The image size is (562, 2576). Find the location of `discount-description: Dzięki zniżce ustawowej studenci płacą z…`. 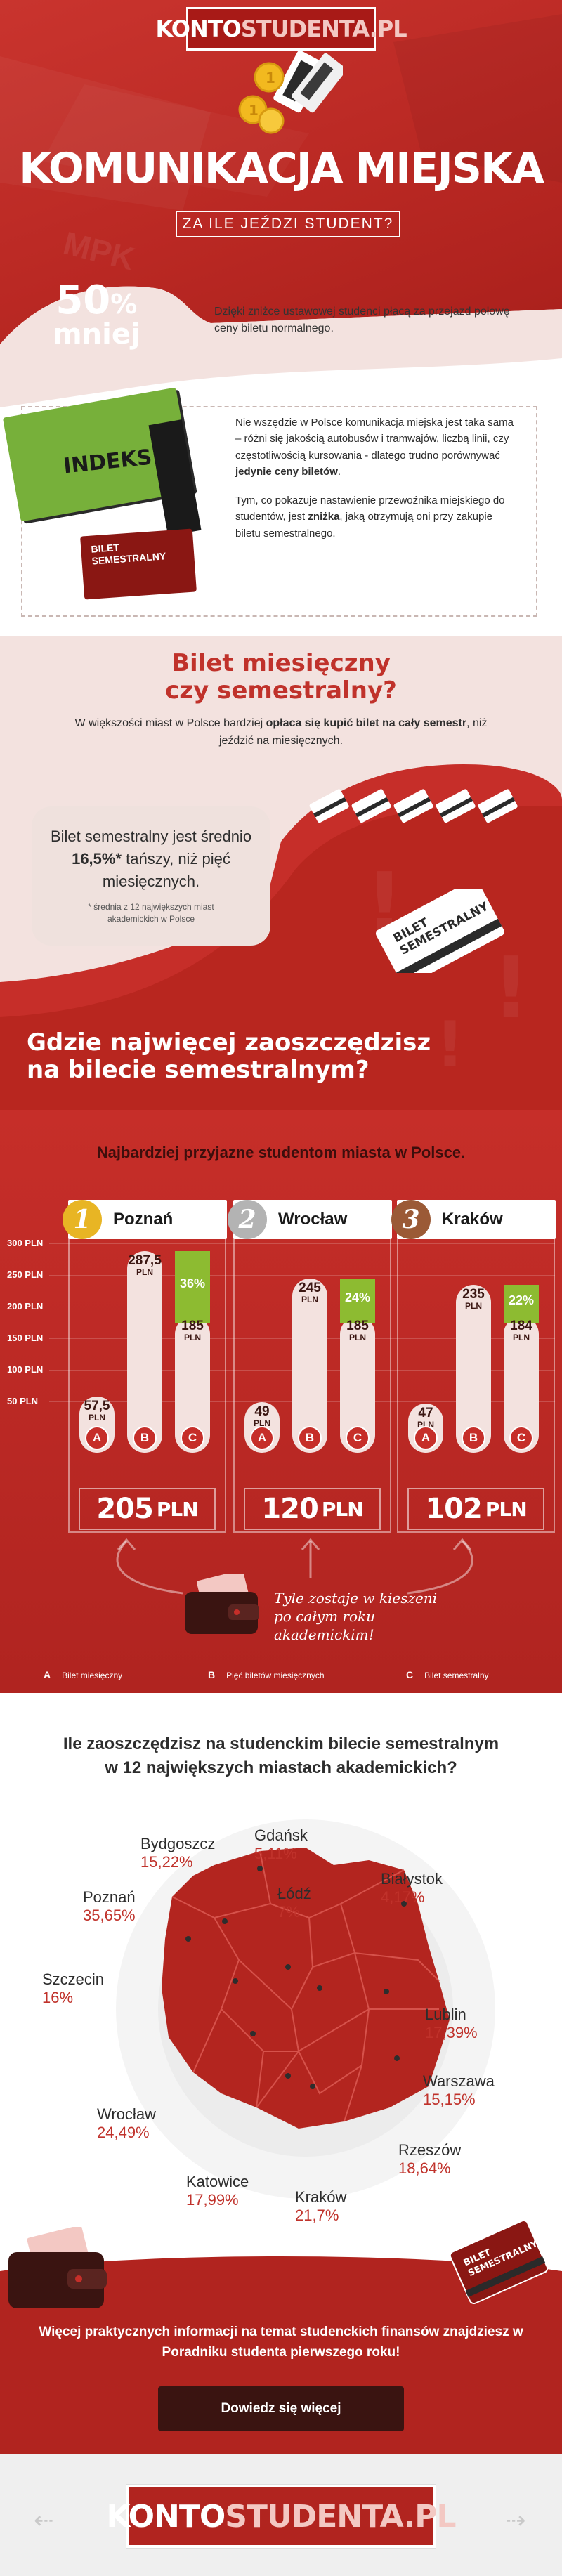

discount-description: Dzięki zniżce ustawowej studenci płacą z… is located at coordinates (362, 320).